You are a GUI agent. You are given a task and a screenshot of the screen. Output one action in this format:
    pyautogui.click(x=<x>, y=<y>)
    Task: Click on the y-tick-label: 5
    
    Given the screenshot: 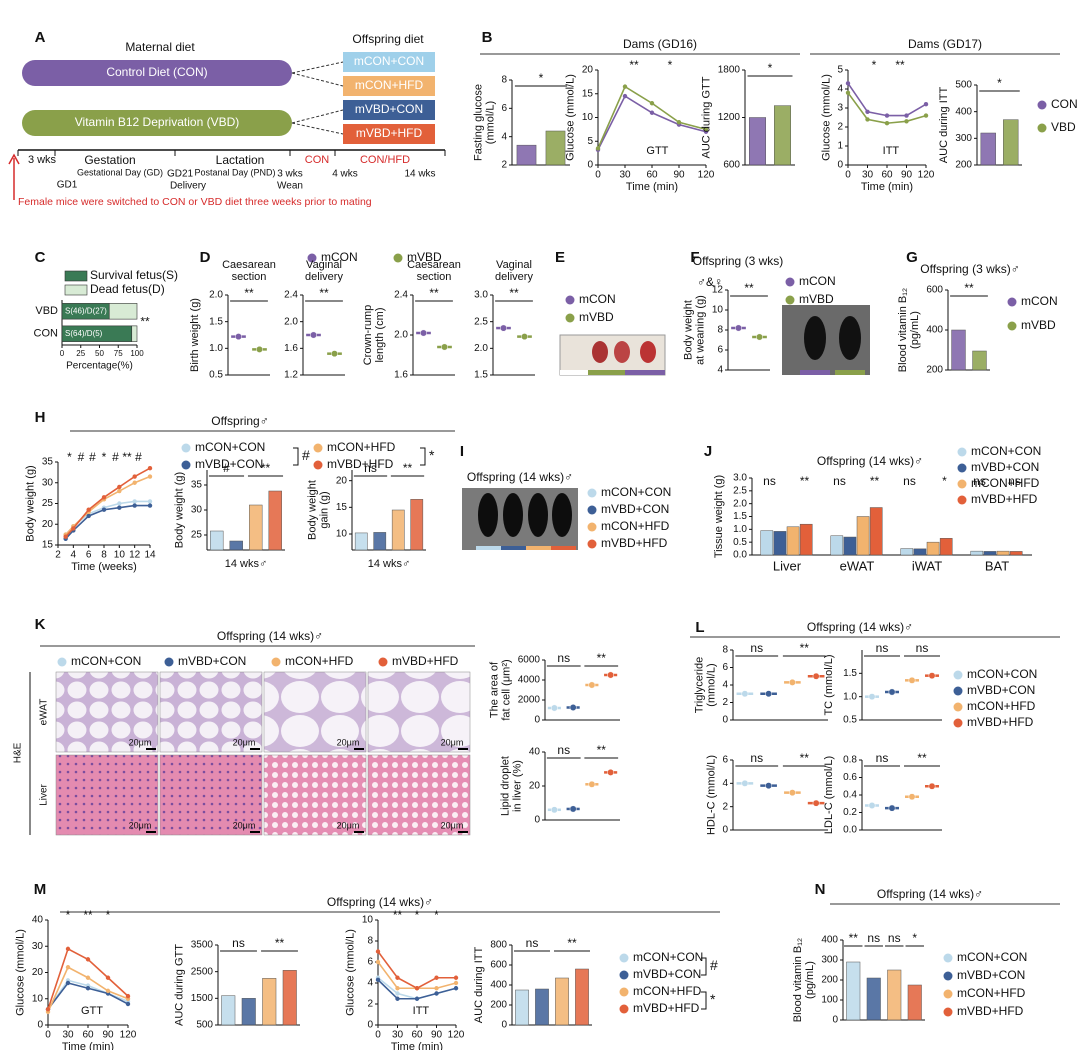 What is the action you would take?
    pyautogui.click(x=590, y=141)
    